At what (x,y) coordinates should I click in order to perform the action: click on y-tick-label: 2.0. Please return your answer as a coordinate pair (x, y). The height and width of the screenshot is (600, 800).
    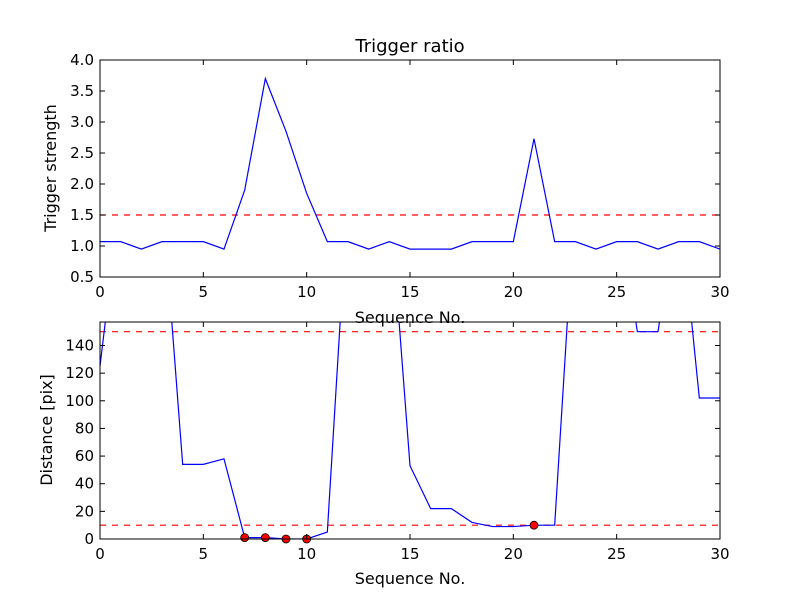
    Looking at the image, I should click on (82, 184).